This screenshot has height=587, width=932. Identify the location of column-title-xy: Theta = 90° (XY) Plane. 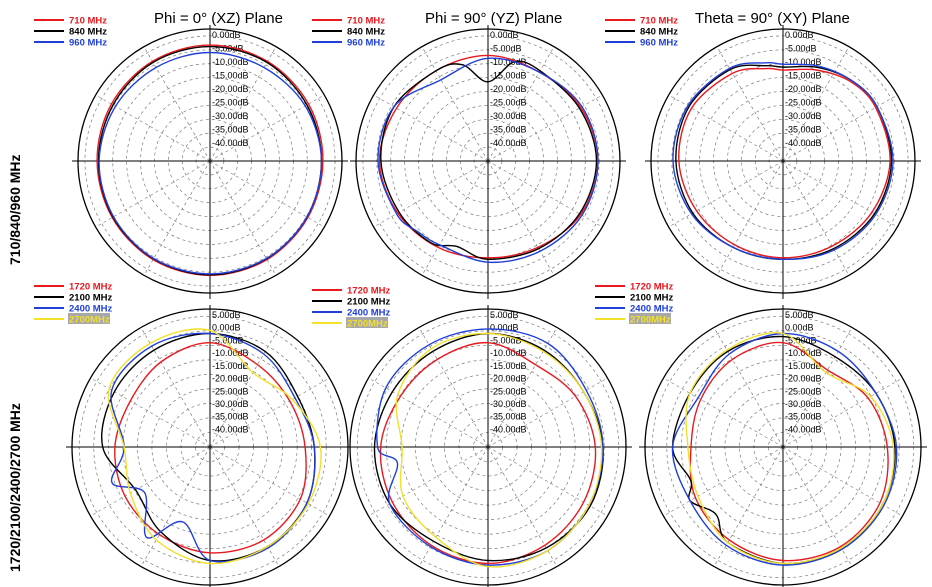
(772, 18).